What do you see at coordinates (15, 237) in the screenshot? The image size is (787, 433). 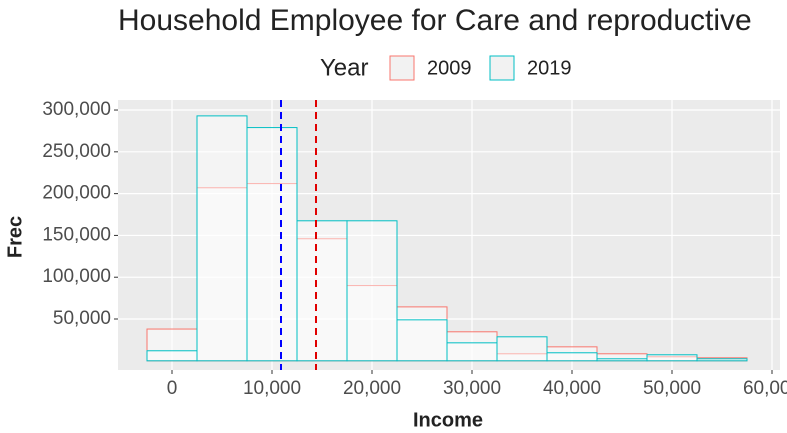 I see `y-axis-label: Frec` at bounding box center [15, 237].